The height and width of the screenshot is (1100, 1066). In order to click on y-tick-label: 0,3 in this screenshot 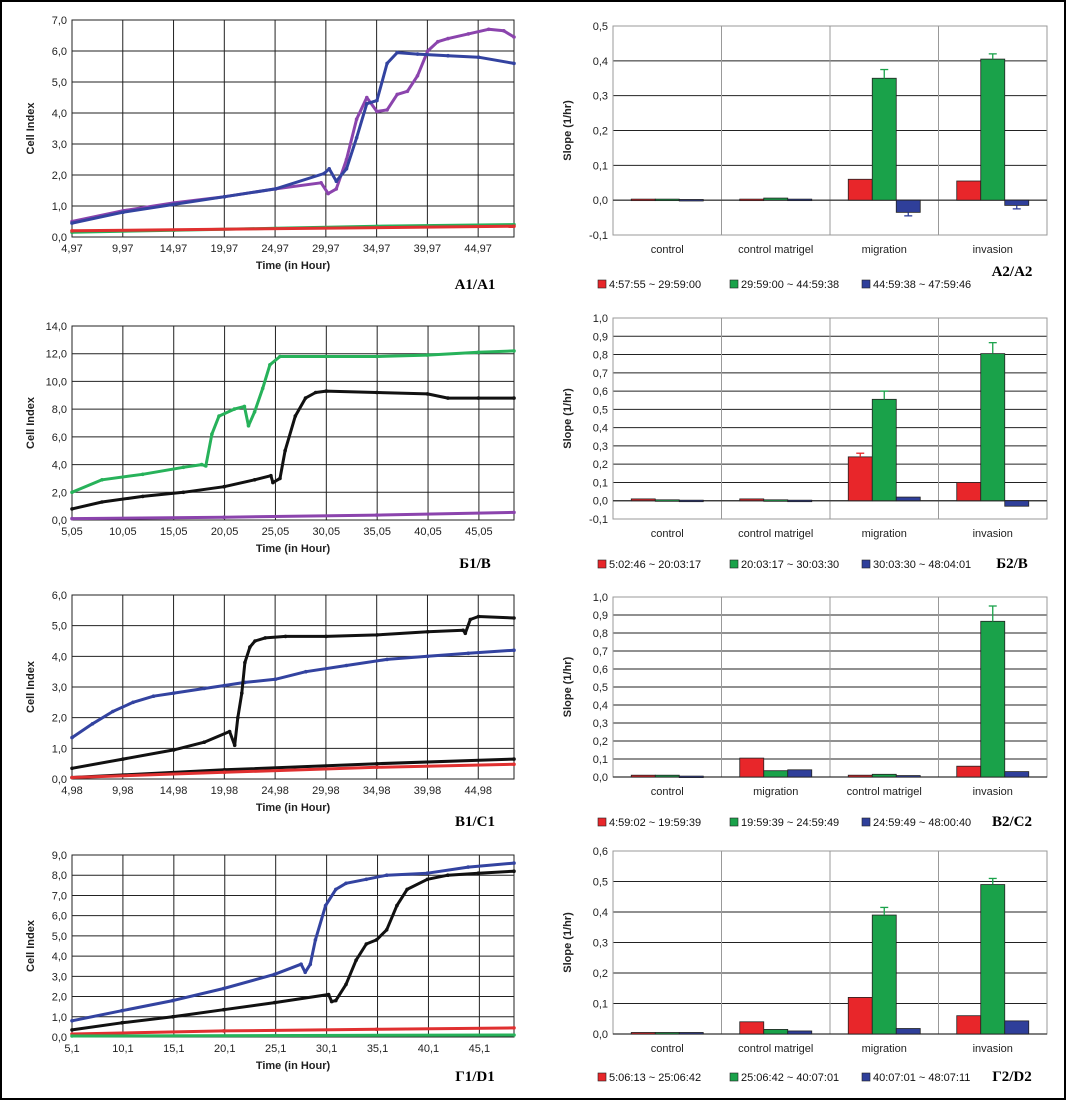, I will do `click(600, 724)`.